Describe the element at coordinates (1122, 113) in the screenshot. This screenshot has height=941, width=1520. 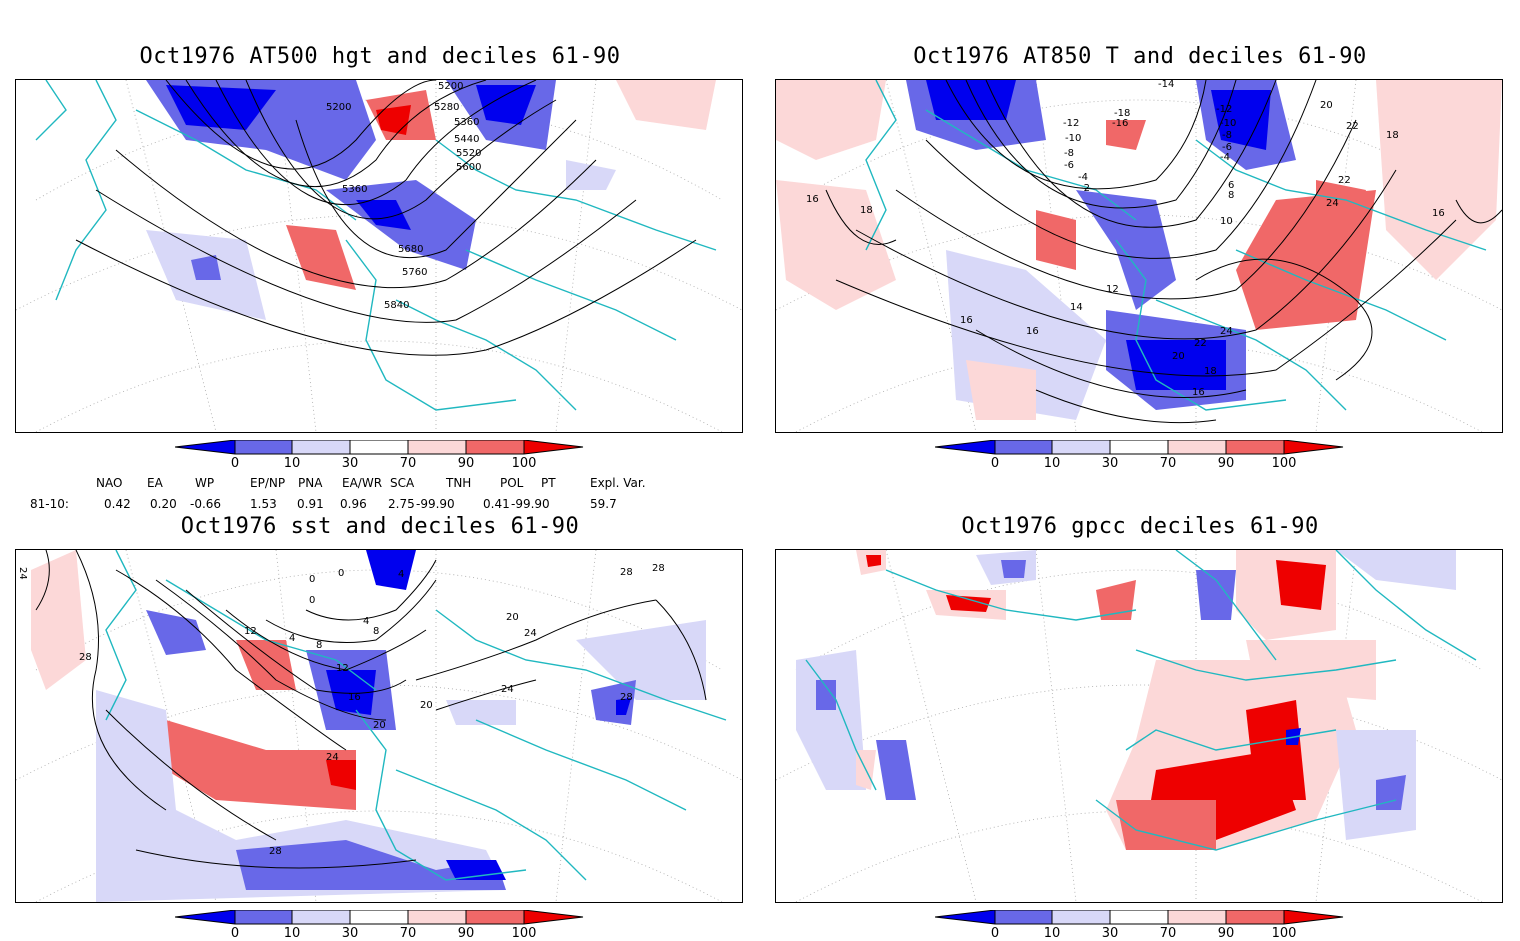
I see `contour-label: -18` at that location.